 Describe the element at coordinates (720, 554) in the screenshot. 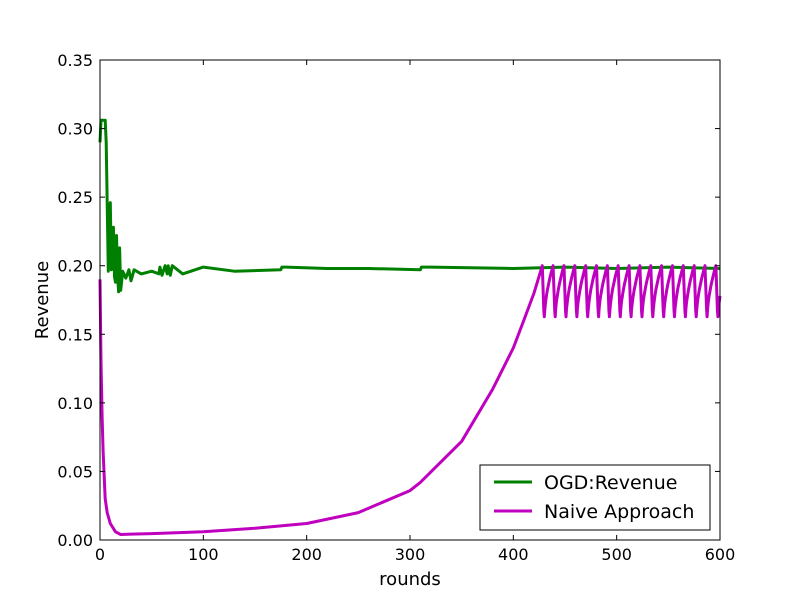

I see `x-tick-label: 600` at that location.